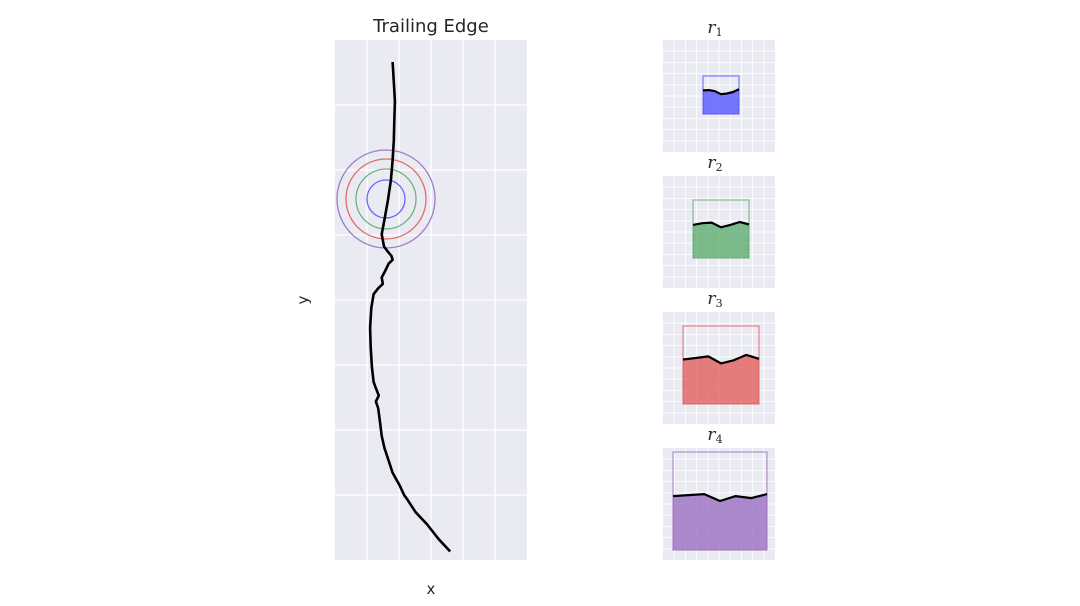 This screenshot has width=1080, height=606. What do you see at coordinates (714, 28) in the screenshot?
I see `panel-r1-title: r1` at bounding box center [714, 28].